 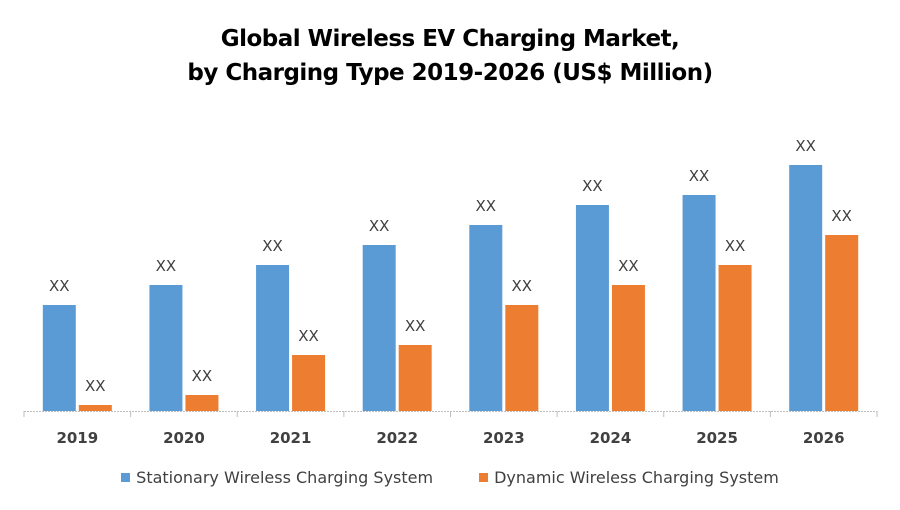 I want to click on x-tick-label: 2021, so click(x=291, y=438).